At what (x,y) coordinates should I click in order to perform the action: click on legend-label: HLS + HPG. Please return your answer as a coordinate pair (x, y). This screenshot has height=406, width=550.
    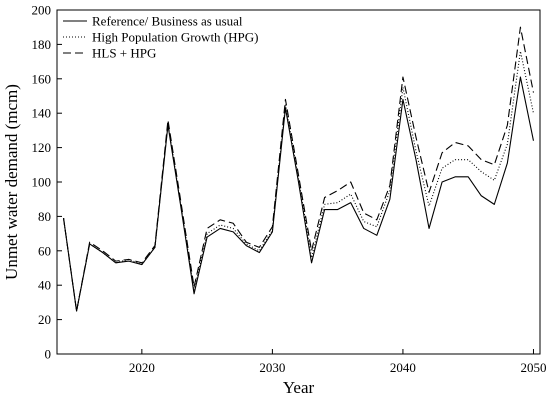
    Looking at the image, I should click on (124, 53).